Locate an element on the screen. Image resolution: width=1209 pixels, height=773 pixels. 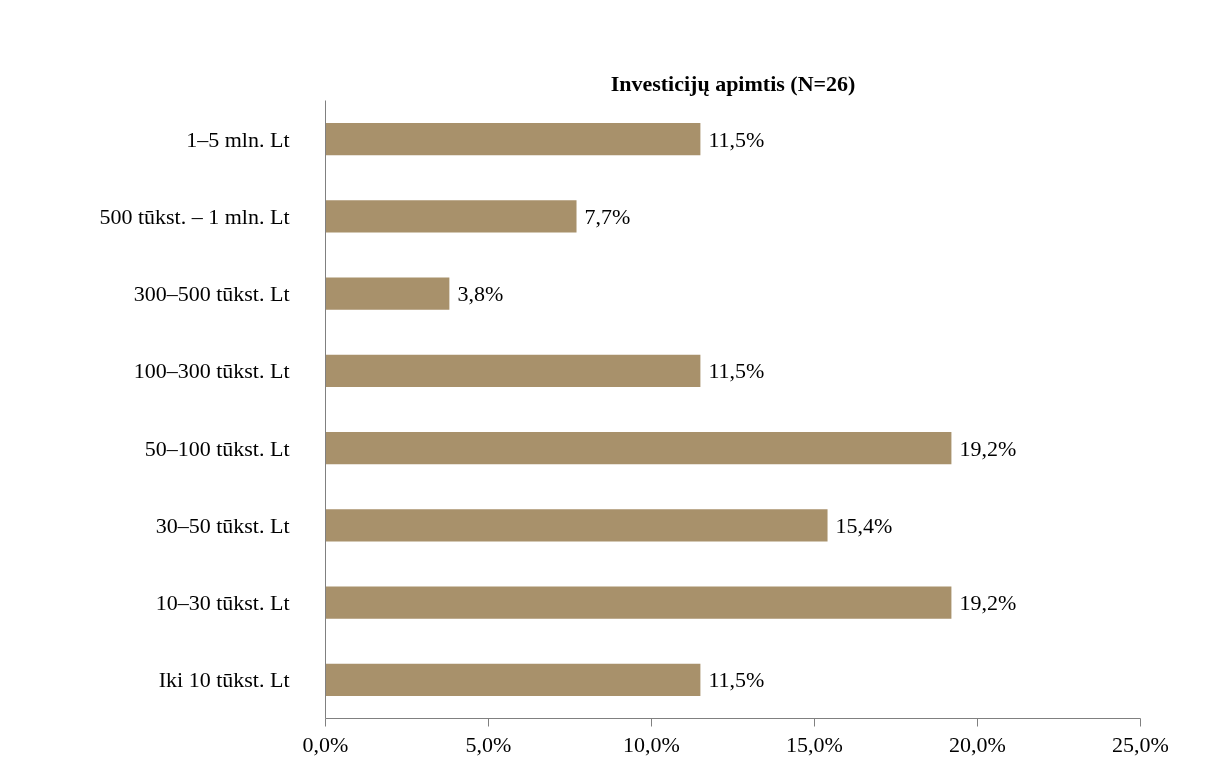
y-tick-label: 500 tūkst. – 1 mln. Lt is located at coordinates (194, 216).